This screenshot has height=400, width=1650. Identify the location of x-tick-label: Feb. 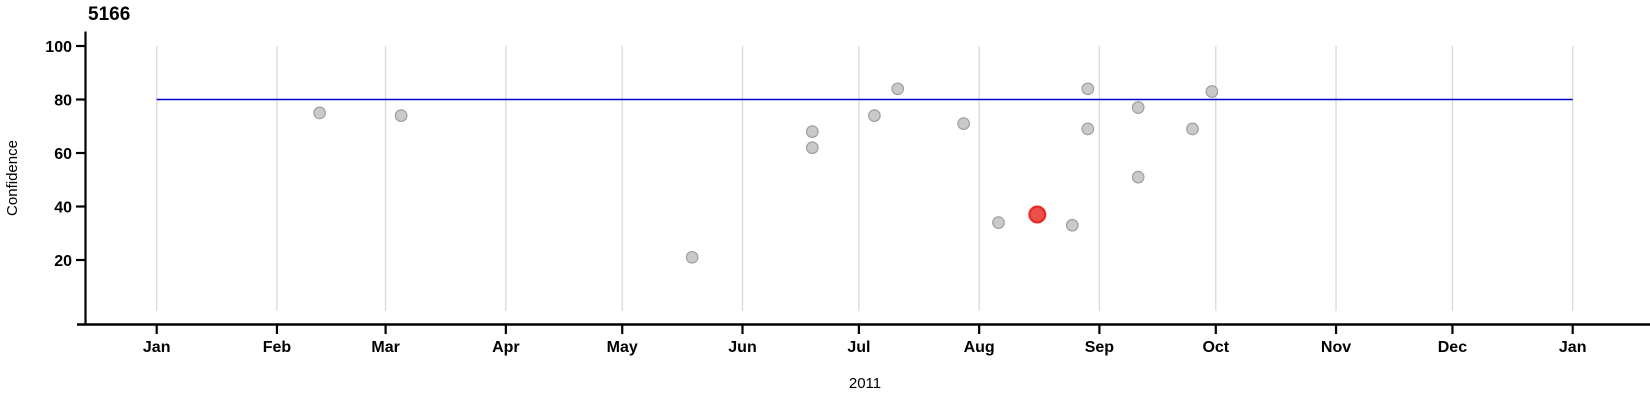
(277, 347).